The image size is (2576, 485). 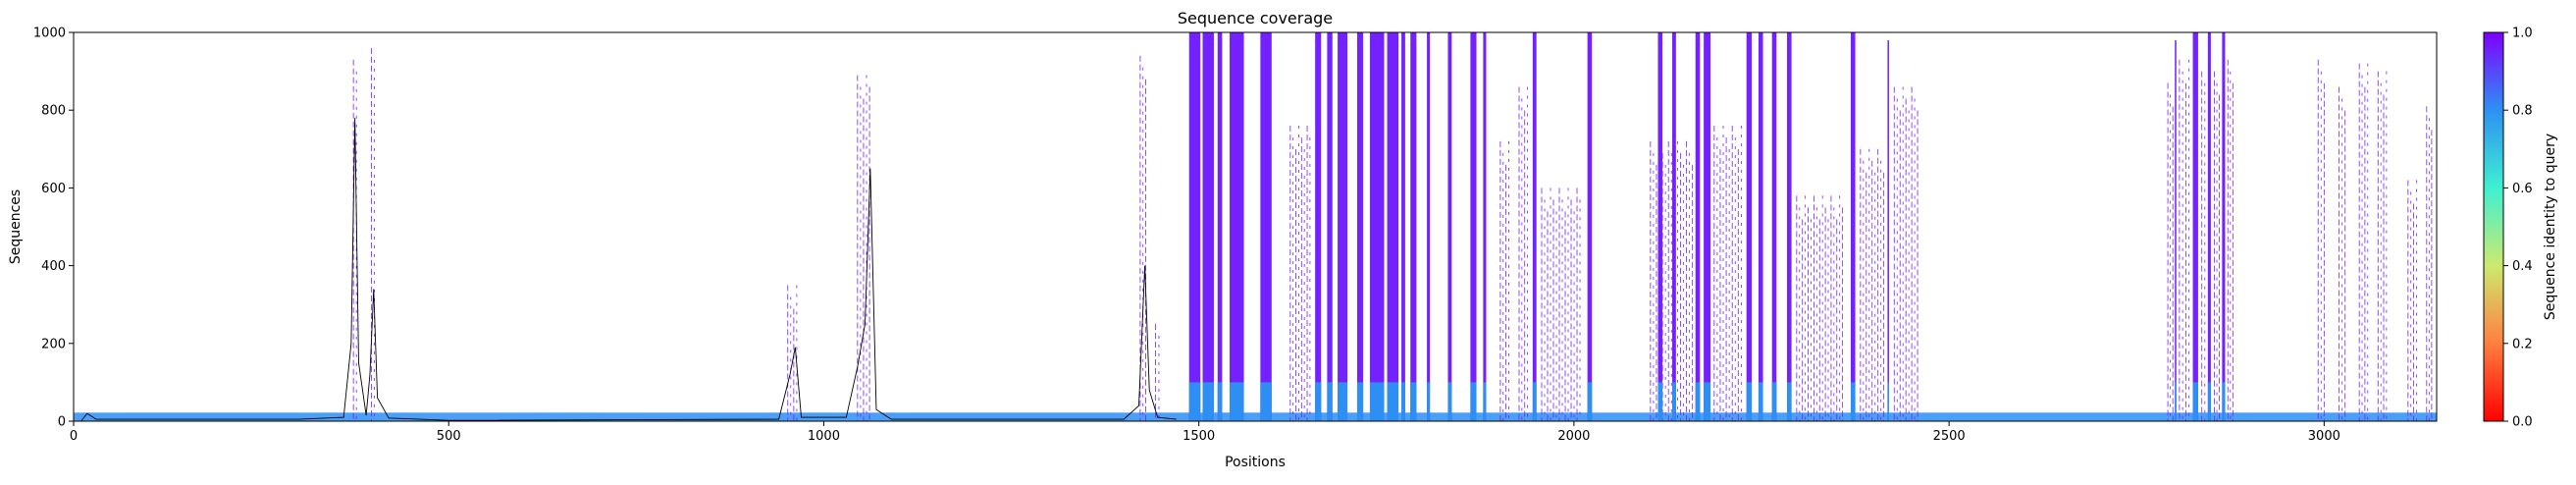 What do you see at coordinates (2522, 34) in the screenshot?
I see `colorbar-tick-label: 1.0` at bounding box center [2522, 34].